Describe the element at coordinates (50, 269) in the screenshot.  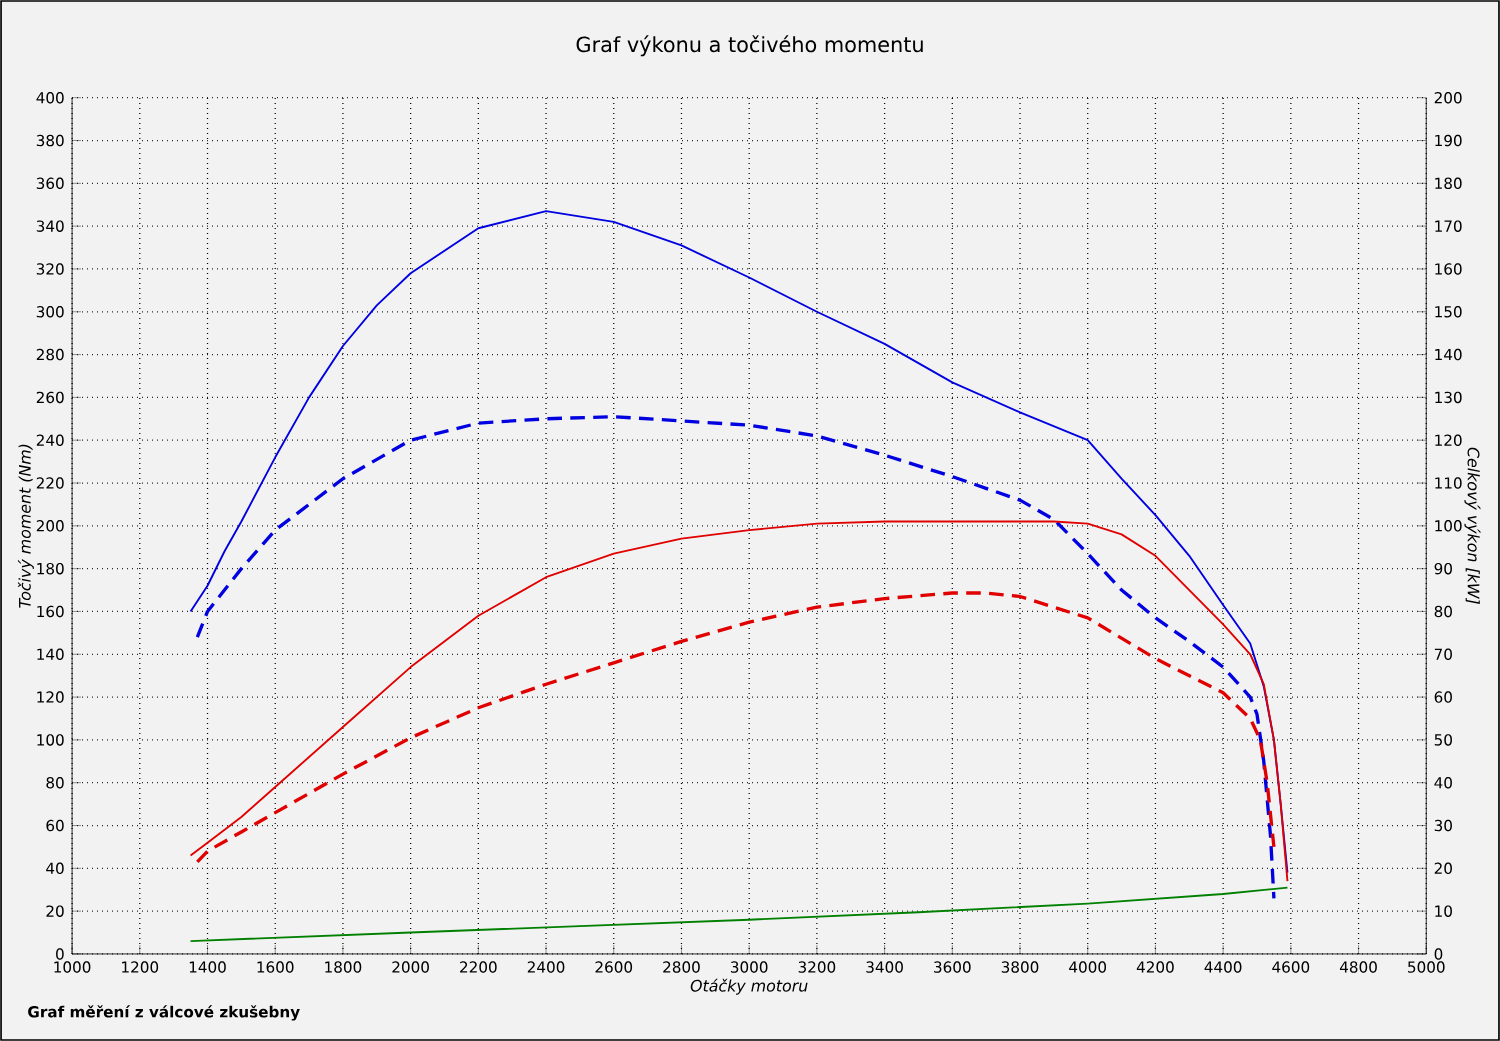
I see `y-tick-label: 320` at that location.